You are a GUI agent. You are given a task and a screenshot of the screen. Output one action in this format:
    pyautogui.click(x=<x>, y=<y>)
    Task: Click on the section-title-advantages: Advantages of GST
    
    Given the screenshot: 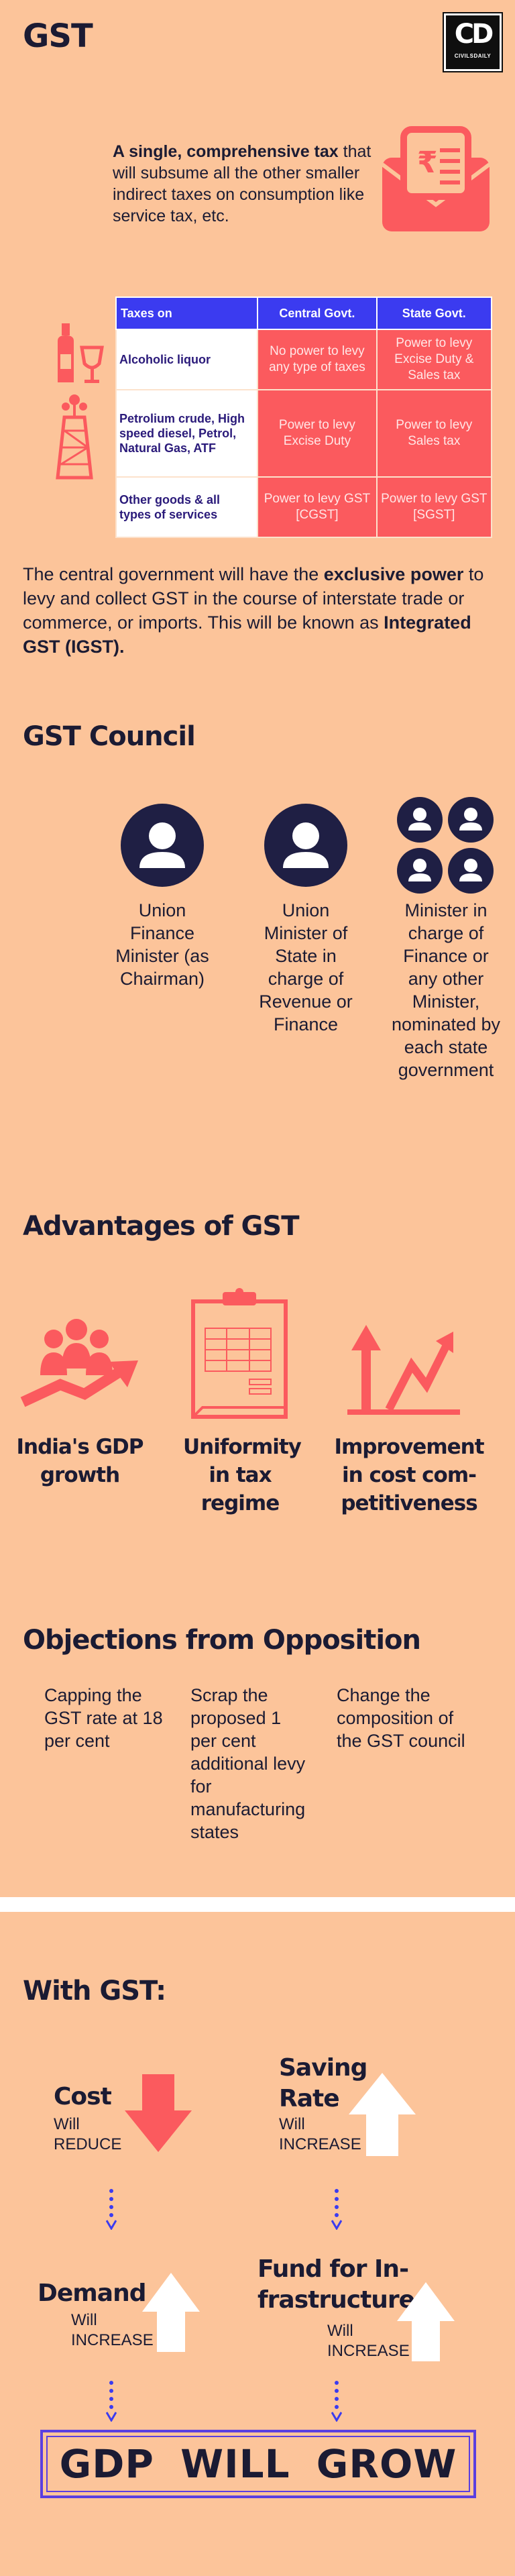 What is the action you would take?
    pyautogui.click(x=161, y=1226)
    